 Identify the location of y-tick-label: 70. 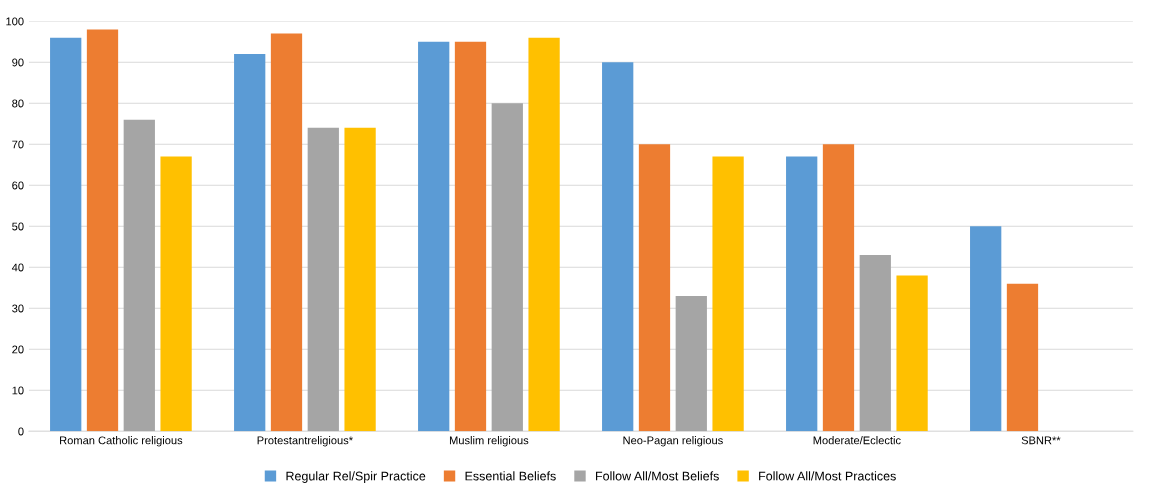
(18, 144).